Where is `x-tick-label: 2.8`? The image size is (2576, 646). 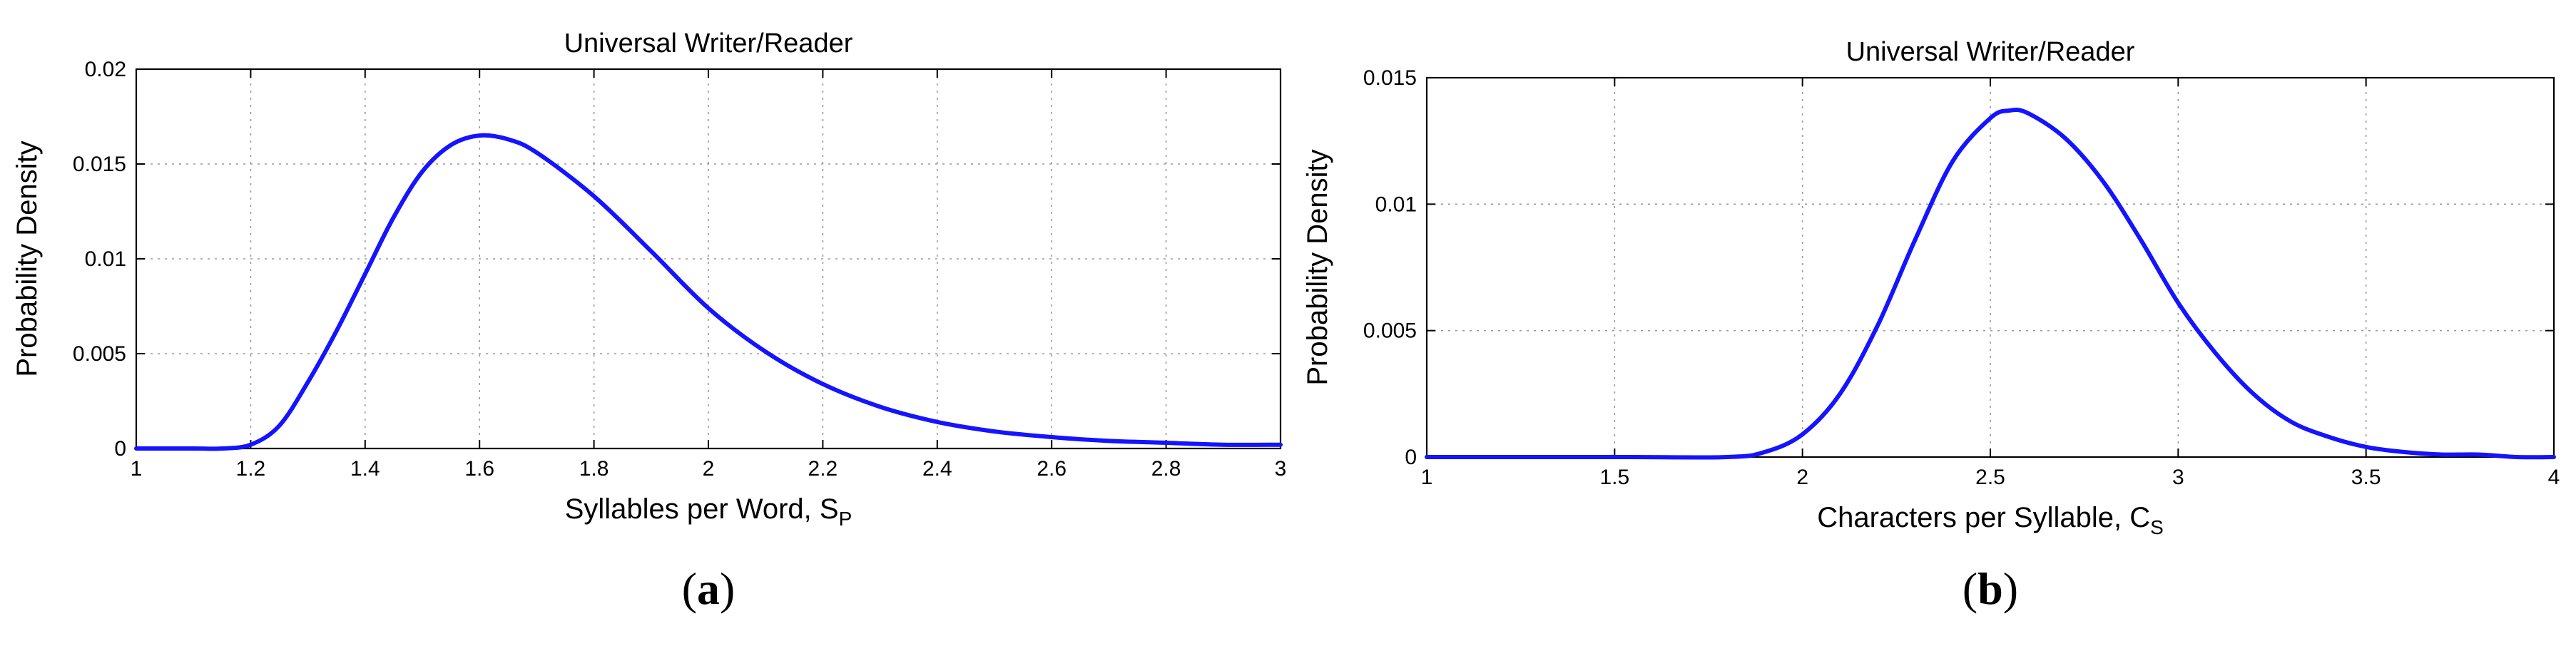
x-tick-label: 2.8 is located at coordinates (1166, 469).